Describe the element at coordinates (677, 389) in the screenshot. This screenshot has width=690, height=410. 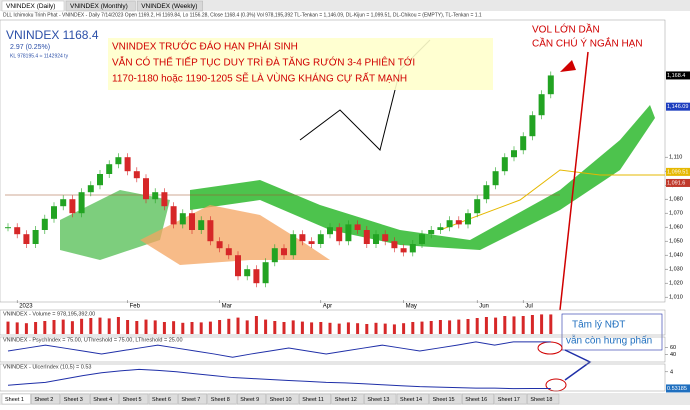
I see `value-tag-label: 0.53185` at that location.